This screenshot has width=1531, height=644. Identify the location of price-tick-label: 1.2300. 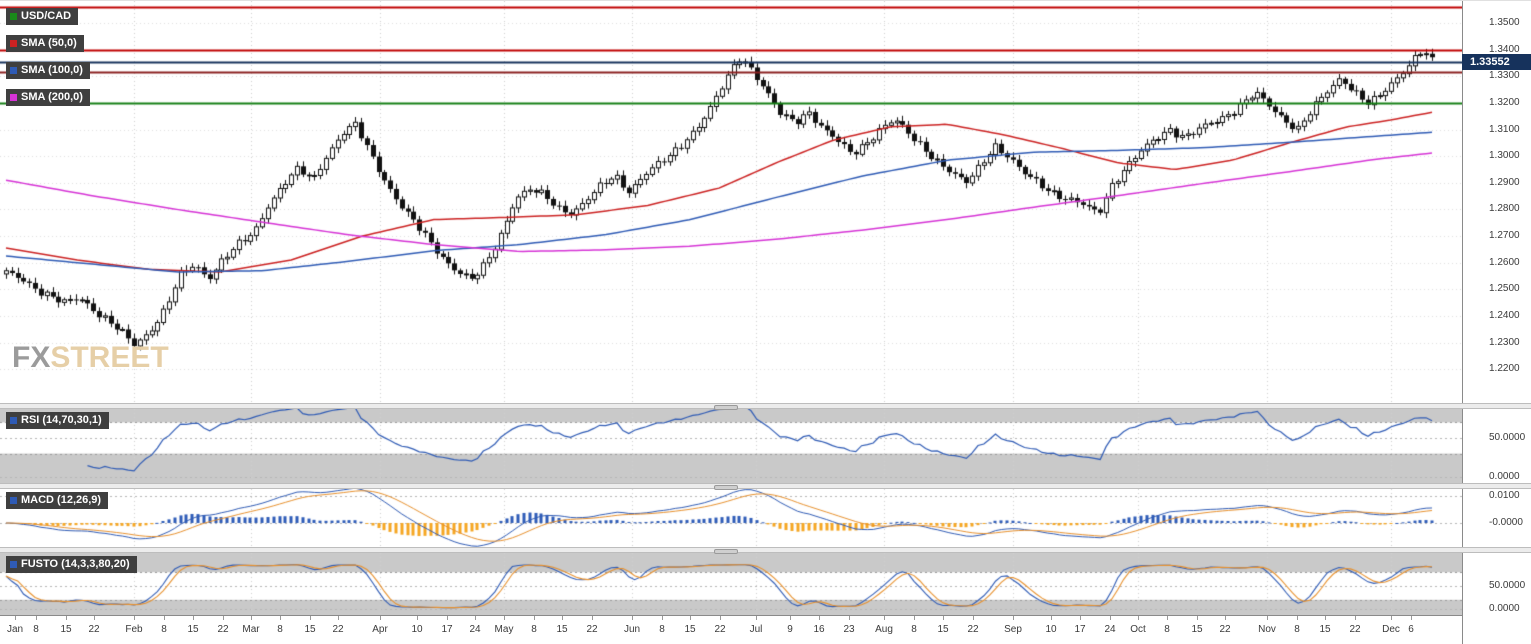
(1504, 342).